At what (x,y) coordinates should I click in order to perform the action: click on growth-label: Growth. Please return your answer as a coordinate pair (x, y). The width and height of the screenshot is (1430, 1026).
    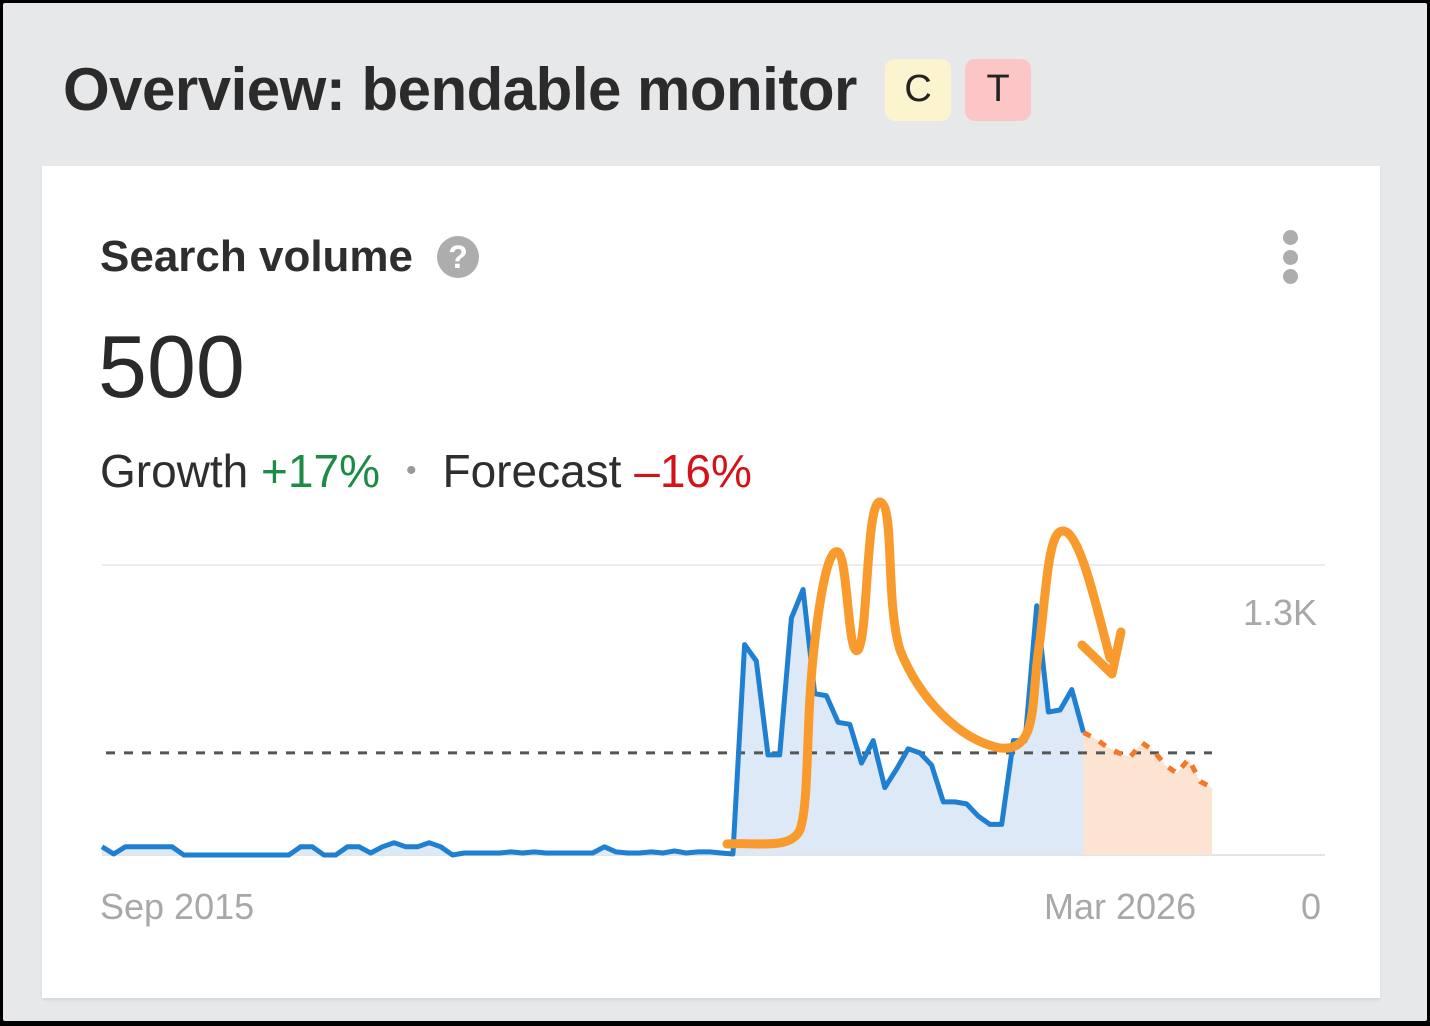
    Looking at the image, I should click on (174, 471).